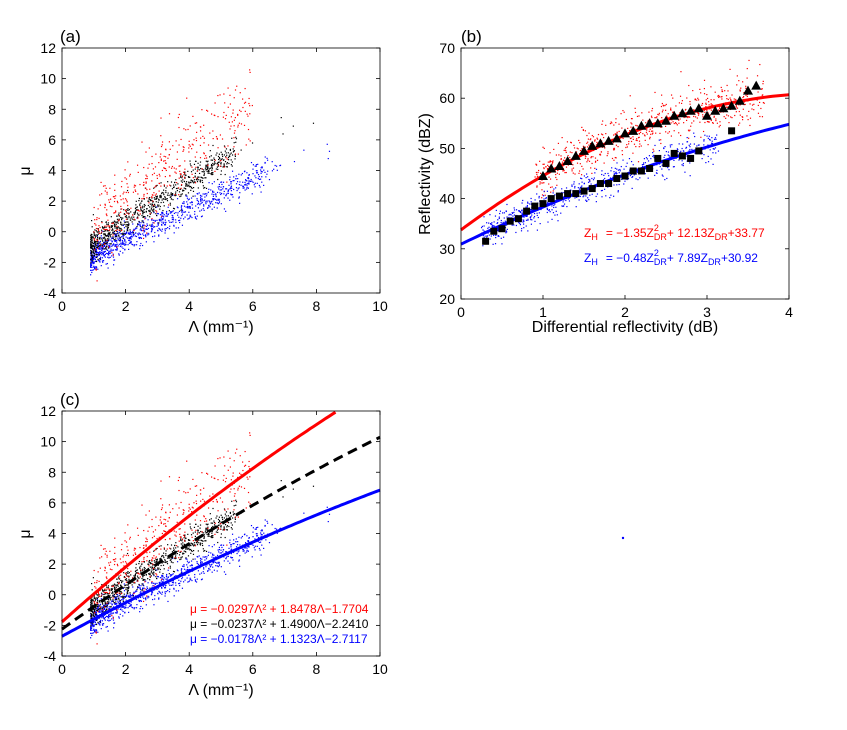  I want to click on triangle-marker, so click(551, 168).